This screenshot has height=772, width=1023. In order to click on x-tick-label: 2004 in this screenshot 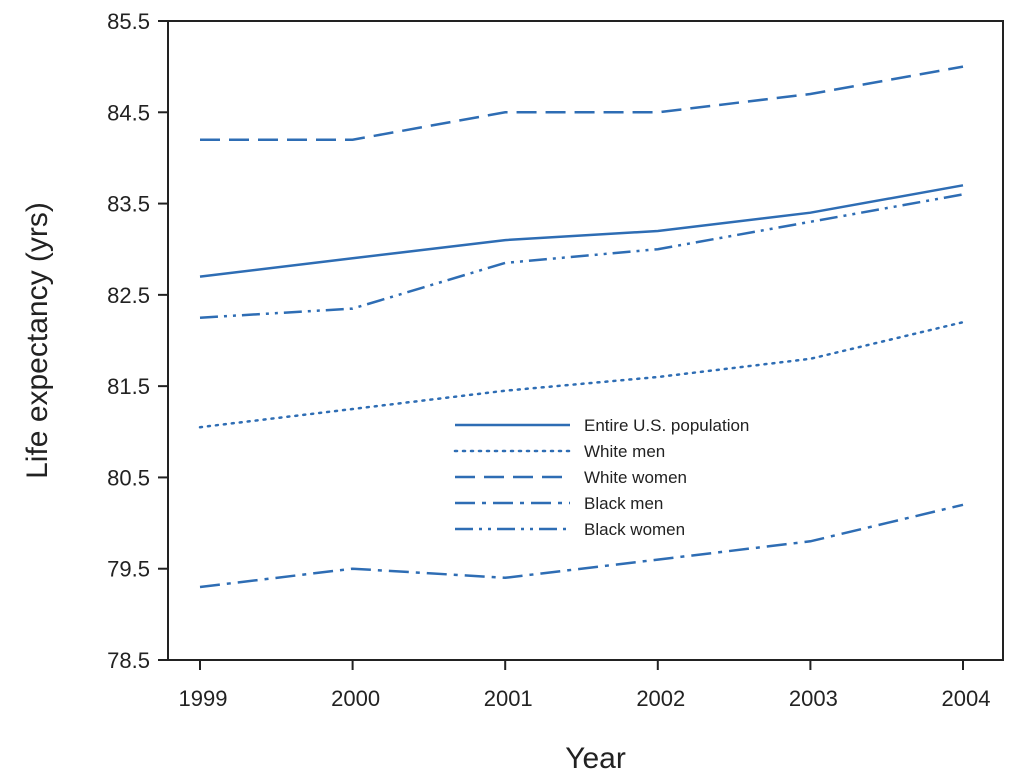, I will do `click(966, 698)`.